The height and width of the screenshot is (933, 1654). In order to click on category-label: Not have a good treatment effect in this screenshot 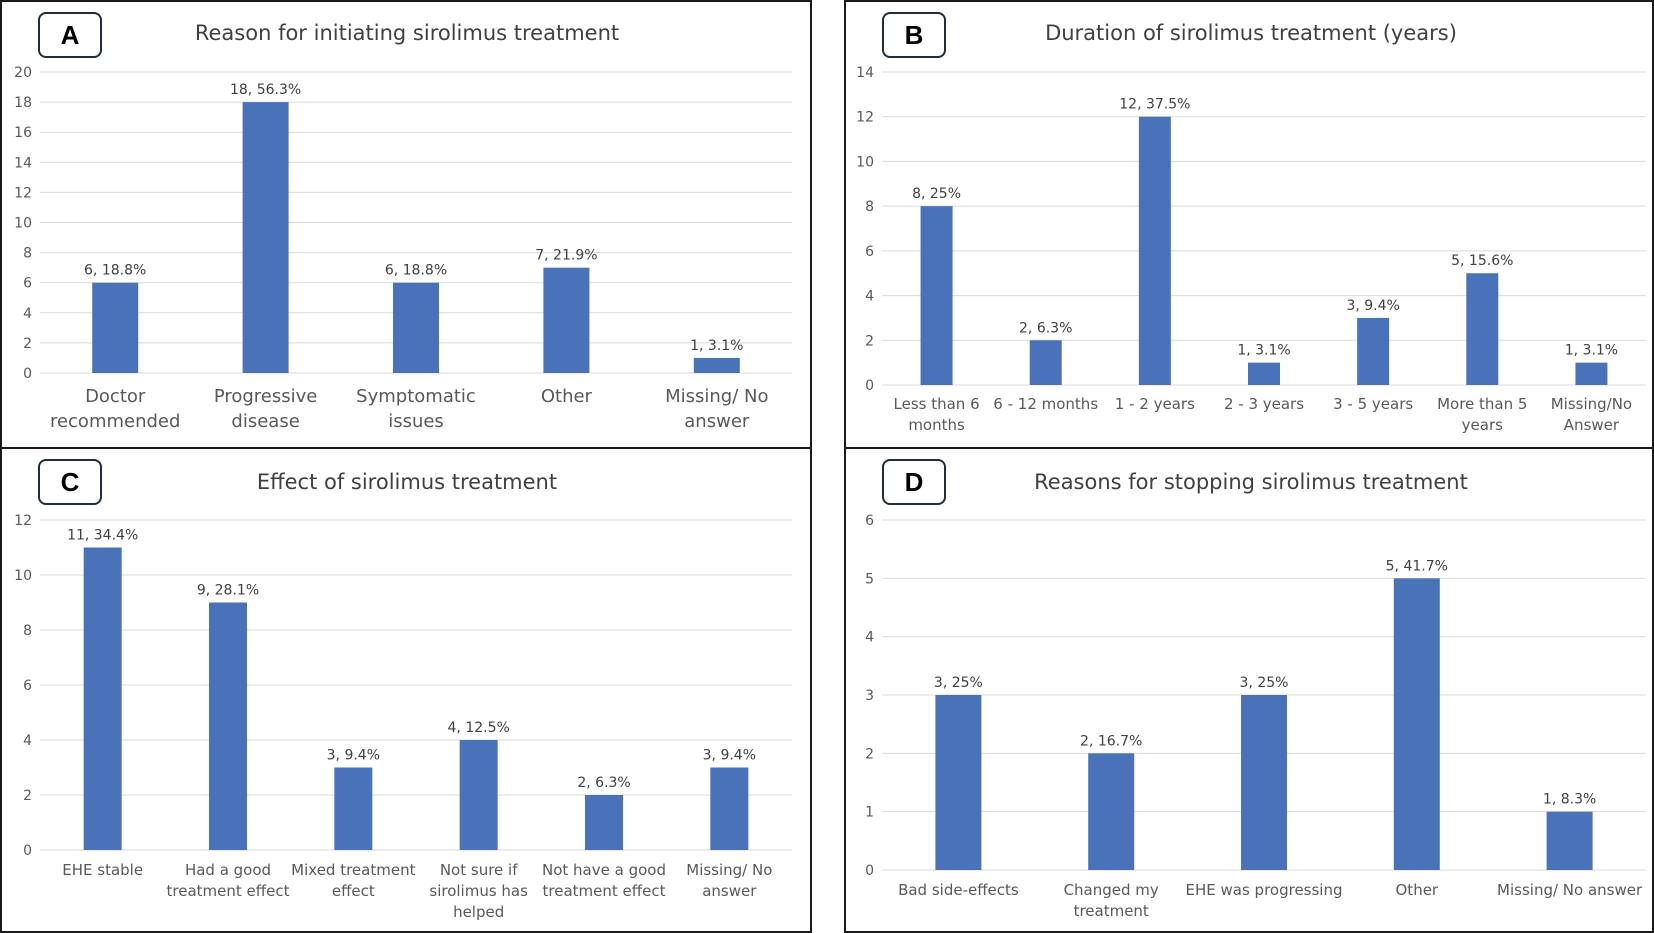, I will do `click(604, 880)`.